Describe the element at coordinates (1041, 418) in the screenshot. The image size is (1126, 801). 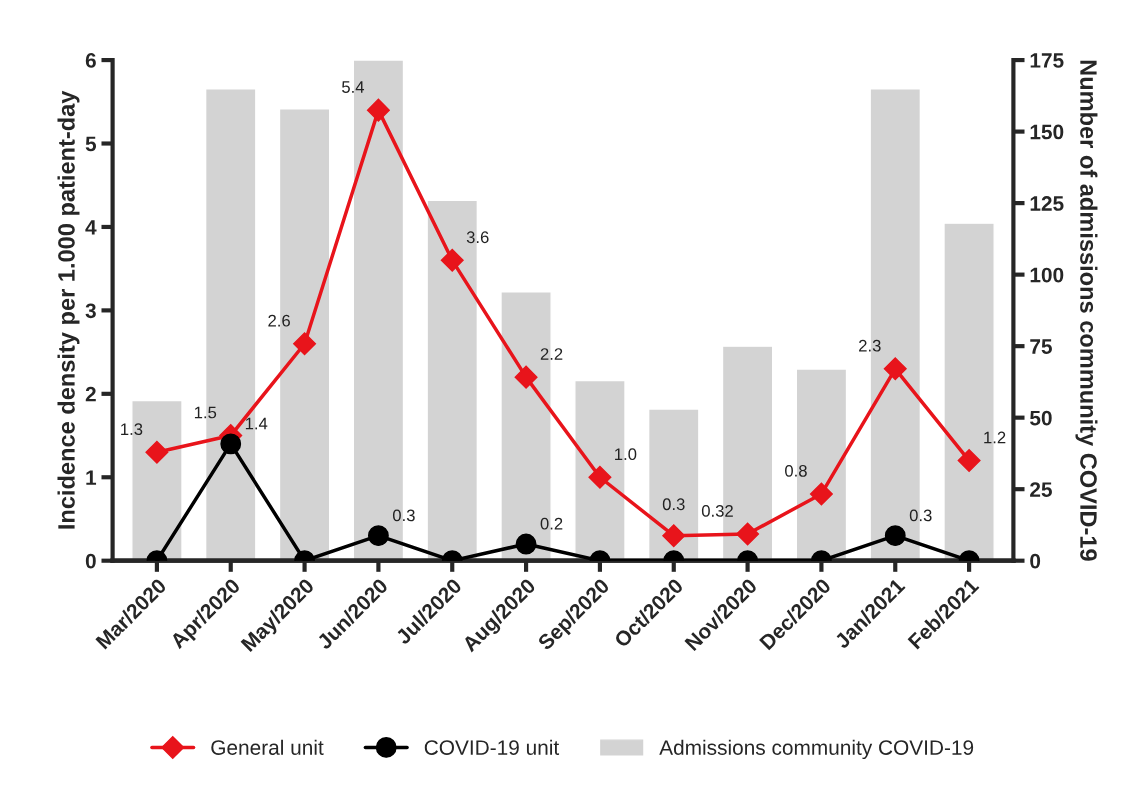
I see `y2-tick-label: 50` at that location.